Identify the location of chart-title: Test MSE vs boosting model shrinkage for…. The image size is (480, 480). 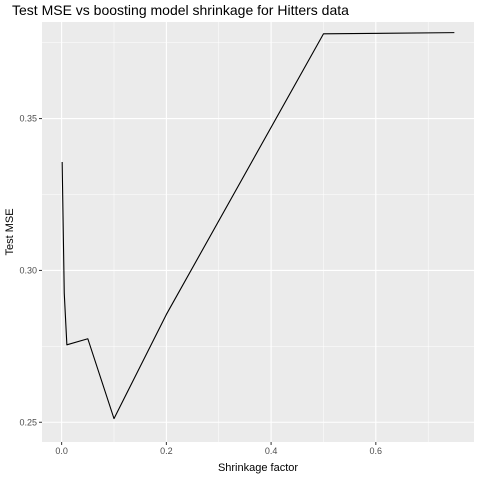
(180, 10).